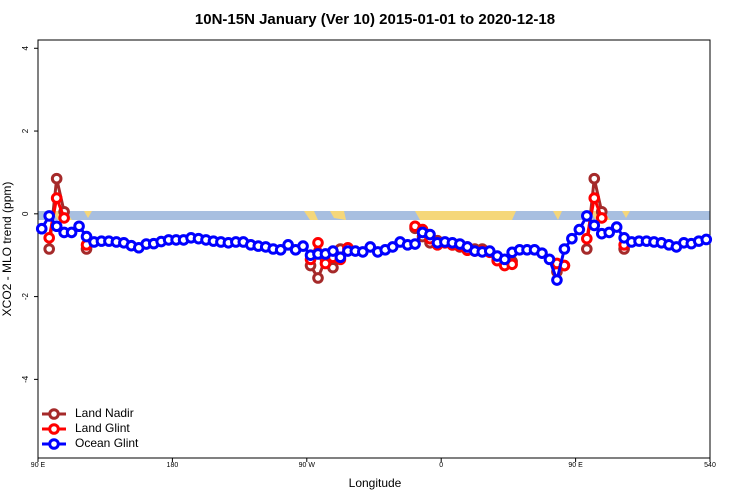 The height and width of the screenshot is (500, 750). What do you see at coordinates (173, 465) in the screenshot?
I see `x-tick-label: 180` at bounding box center [173, 465].